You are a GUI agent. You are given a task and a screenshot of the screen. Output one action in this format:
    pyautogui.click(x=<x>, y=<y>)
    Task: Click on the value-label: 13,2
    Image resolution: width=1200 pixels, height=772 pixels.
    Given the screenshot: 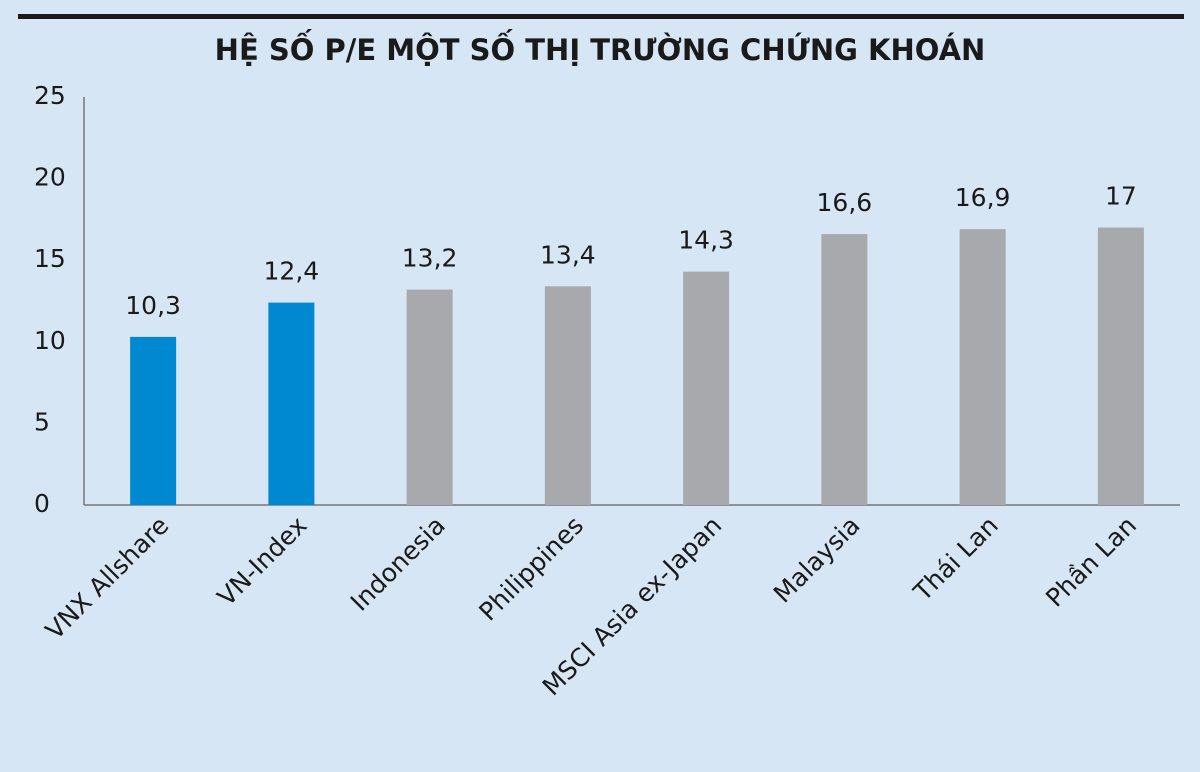 What is the action you would take?
    pyautogui.click(x=430, y=258)
    